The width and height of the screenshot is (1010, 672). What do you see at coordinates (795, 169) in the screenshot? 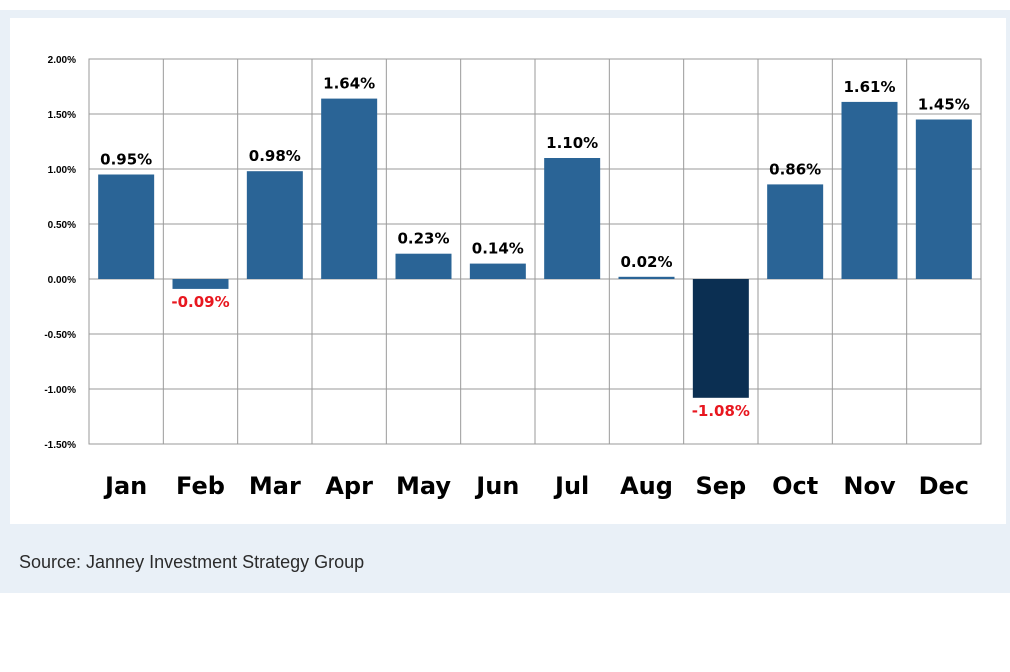
I see `data-label-oct: 0.86%` at bounding box center [795, 169].